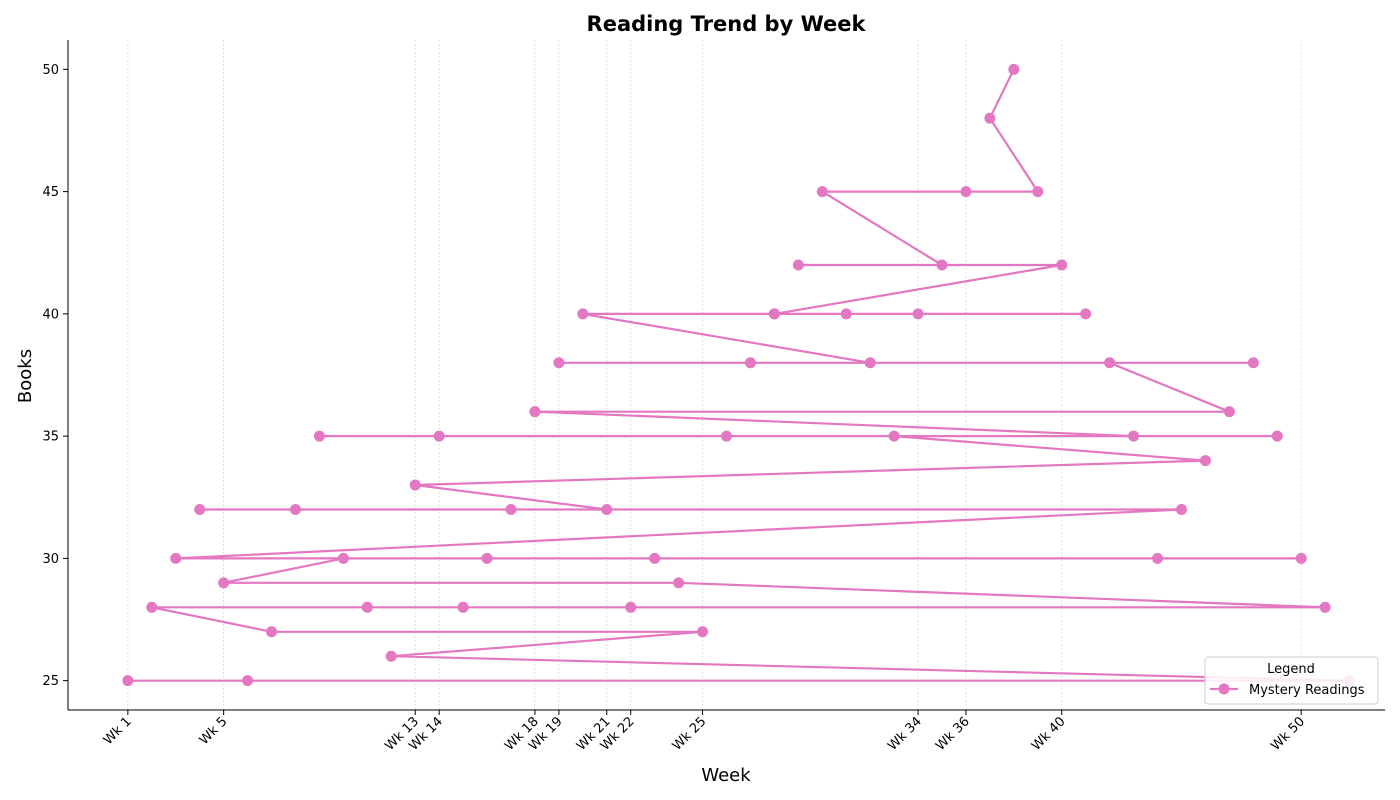 The width and height of the screenshot is (1400, 800). I want to click on legend: Legend Mystery Readings, so click(1291, 680).